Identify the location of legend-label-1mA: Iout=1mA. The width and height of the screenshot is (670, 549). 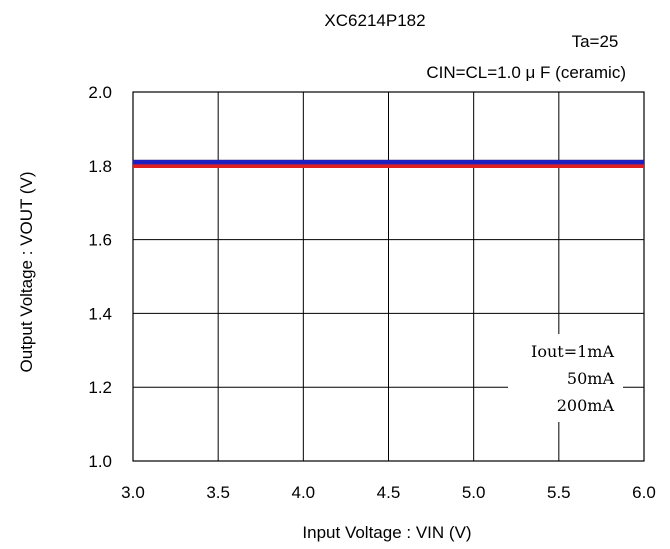
(572, 351).